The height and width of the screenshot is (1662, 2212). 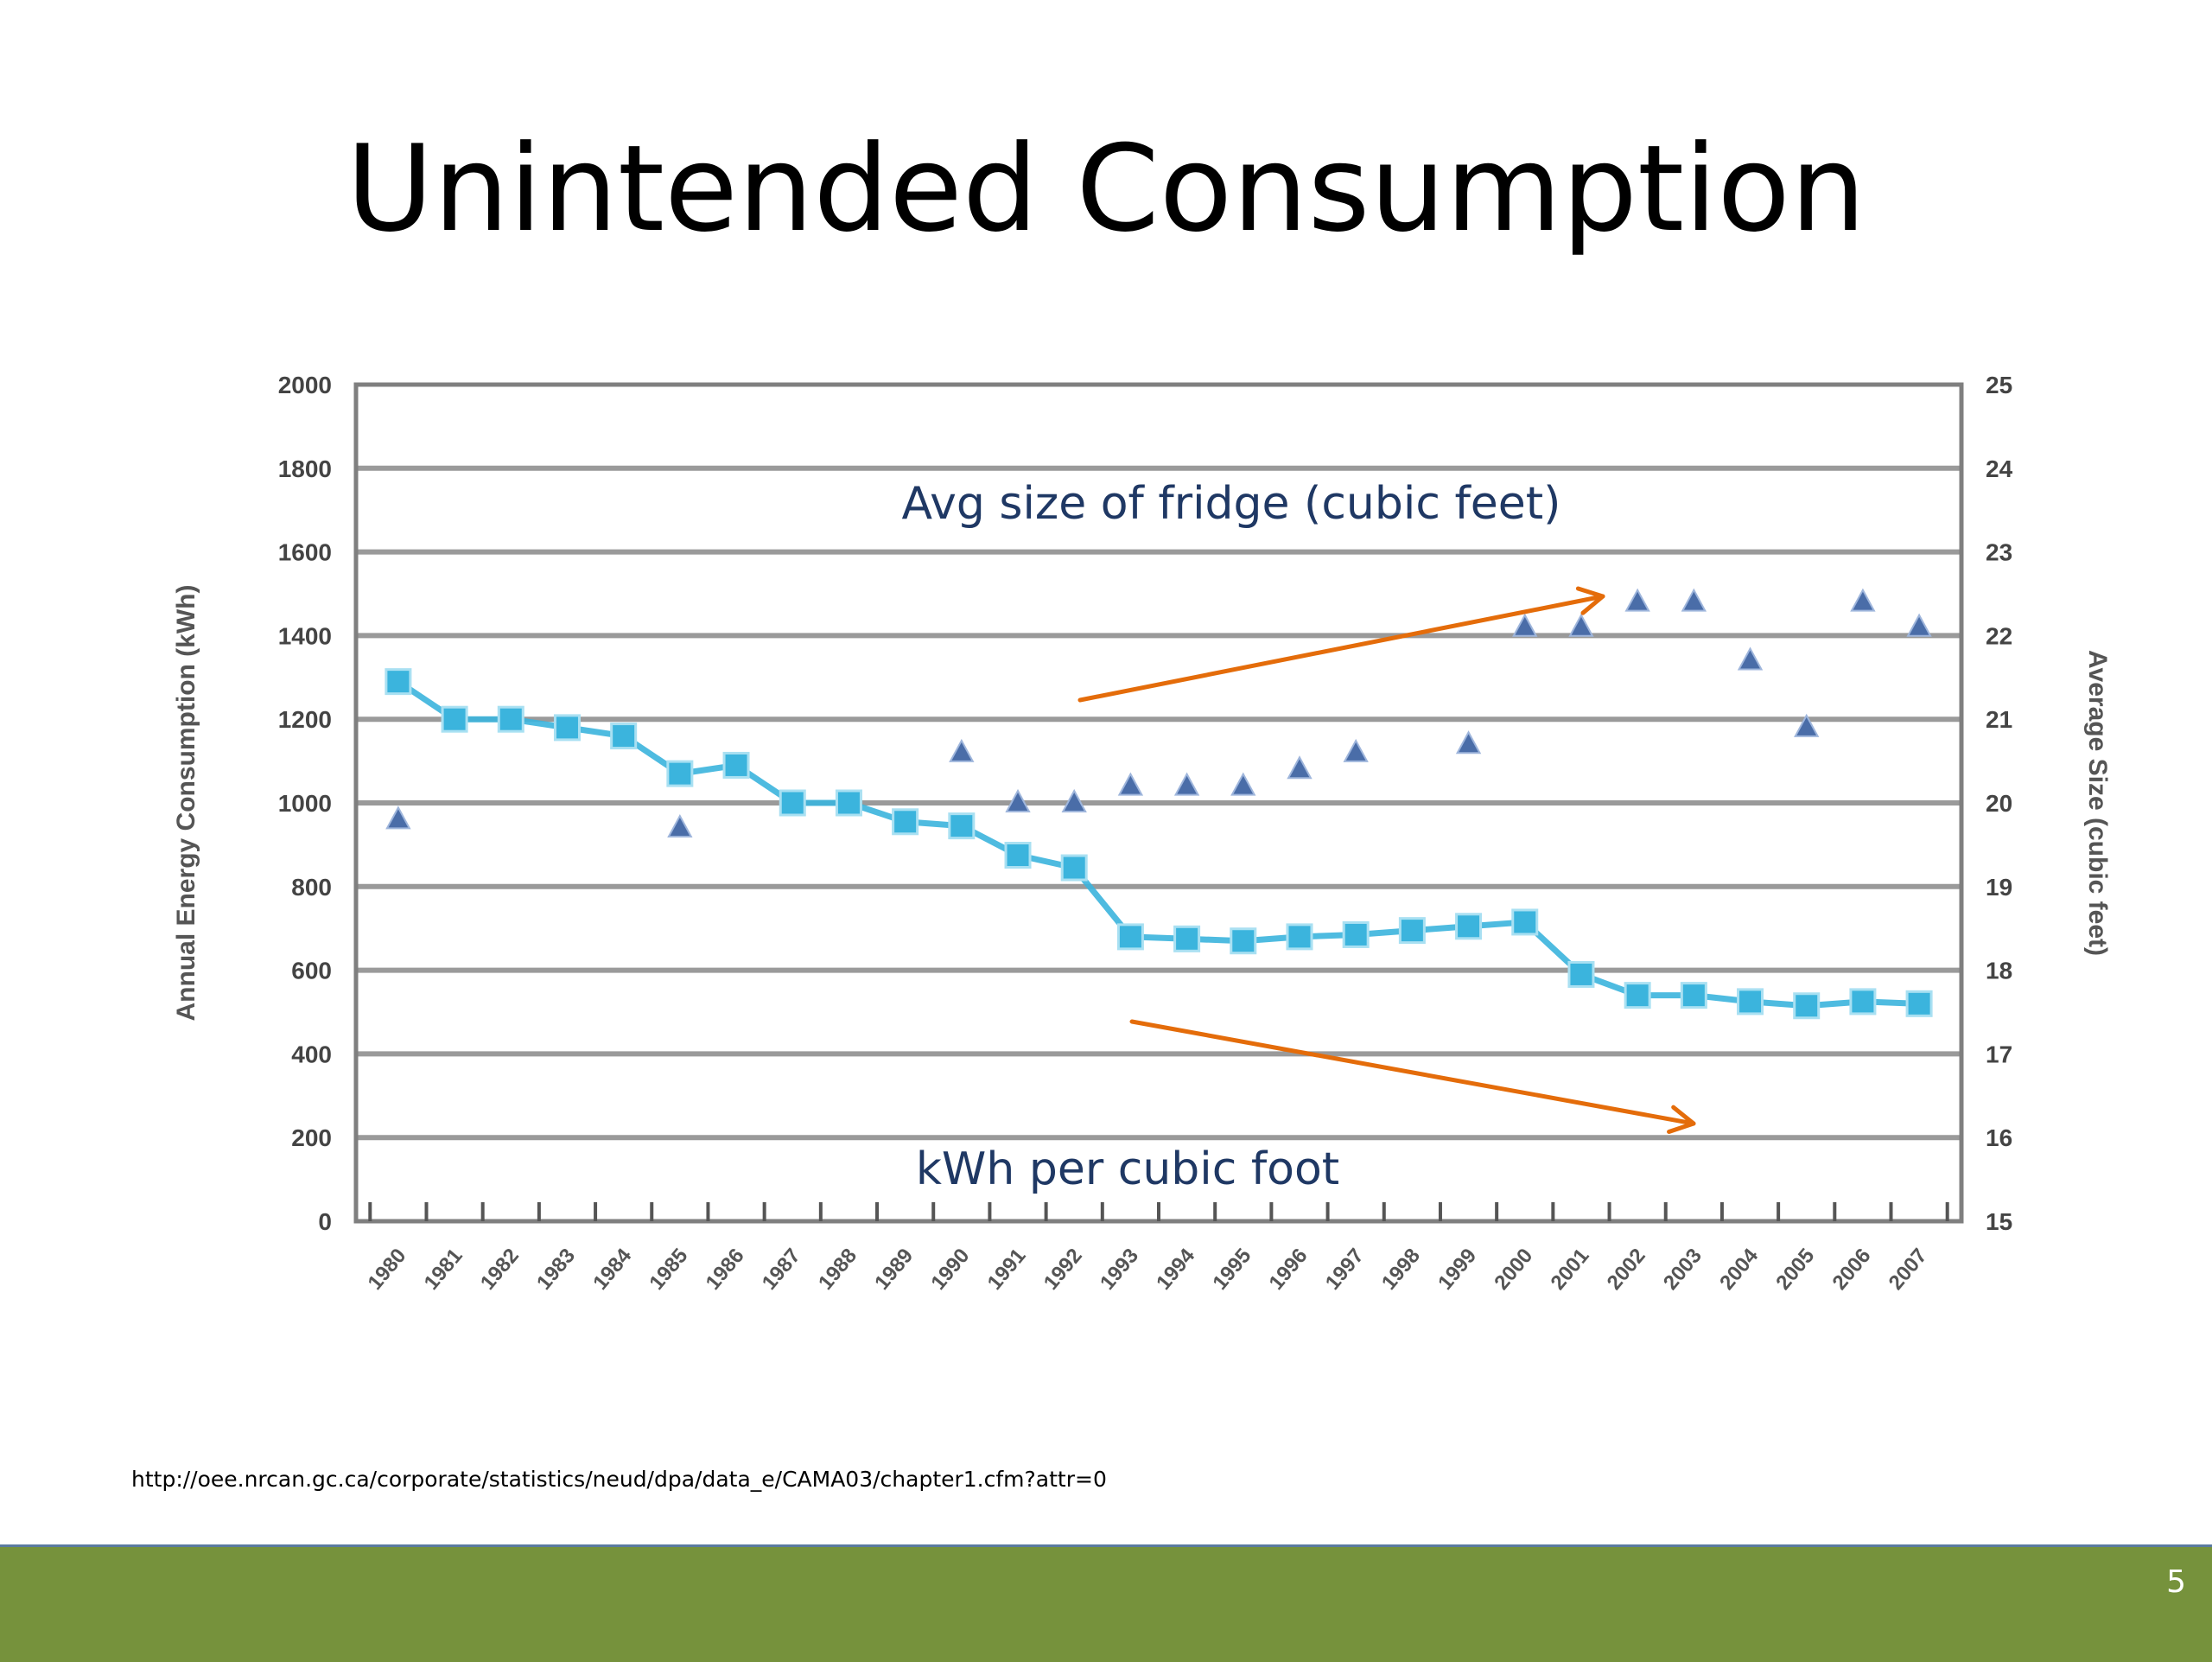 What do you see at coordinates (1908, 1270) in the screenshot?
I see `x-tick-label: 2007` at bounding box center [1908, 1270].